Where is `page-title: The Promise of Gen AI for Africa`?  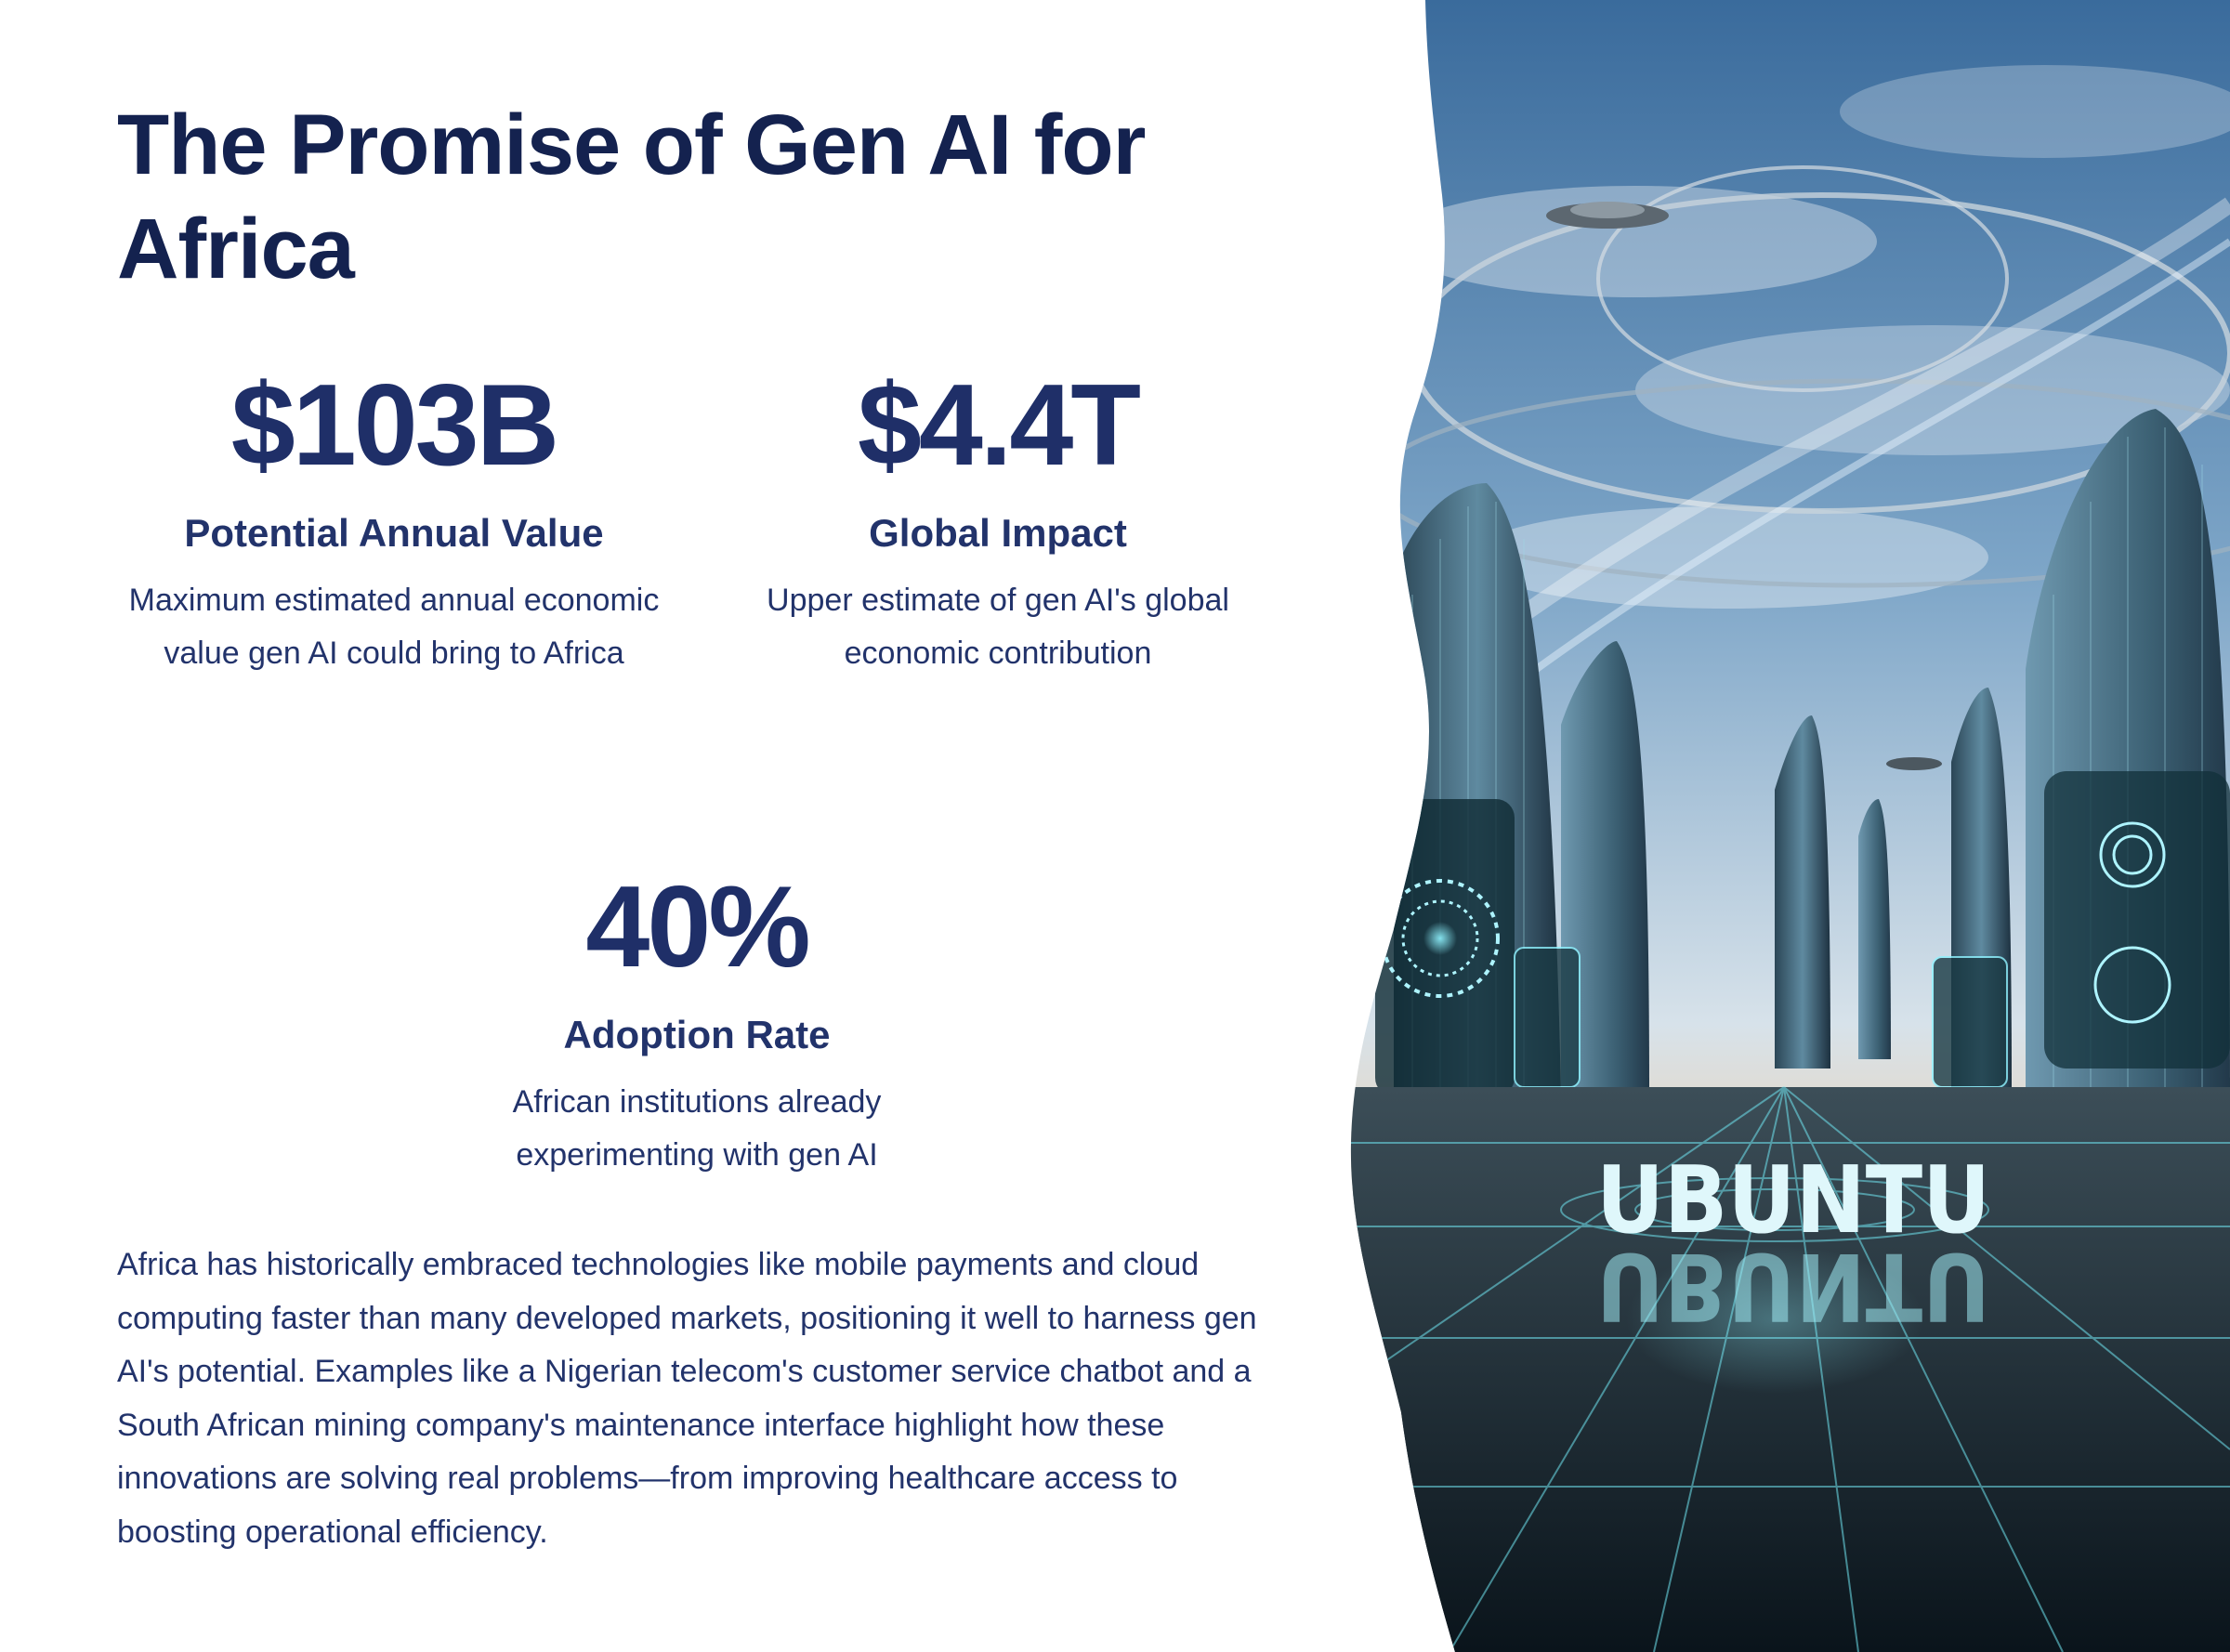 page-title: The Promise of Gen AI for Africa is located at coordinates (702, 197).